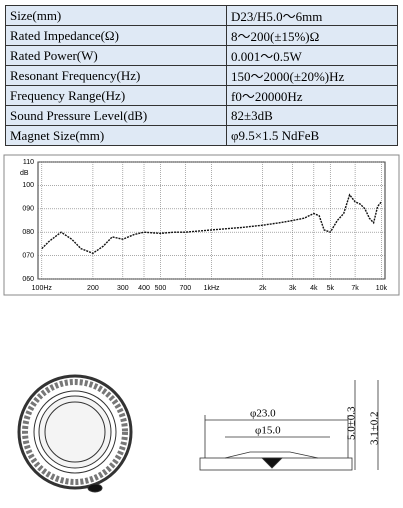 The width and height of the screenshot is (403, 508). I want to click on x-tick-label: 100Hz, so click(42, 288).